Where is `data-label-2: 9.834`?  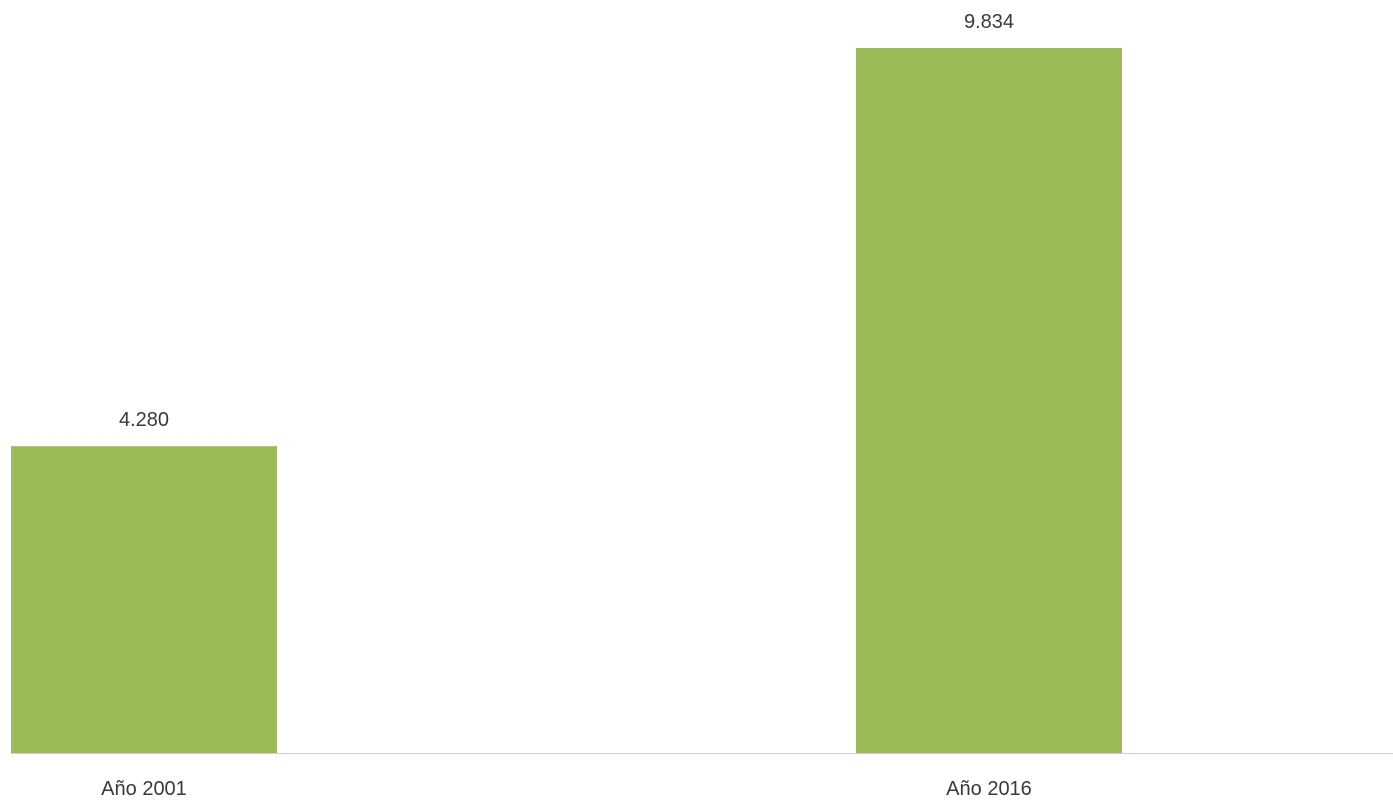
data-label-2: 9.834 is located at coordinates (989, 22).